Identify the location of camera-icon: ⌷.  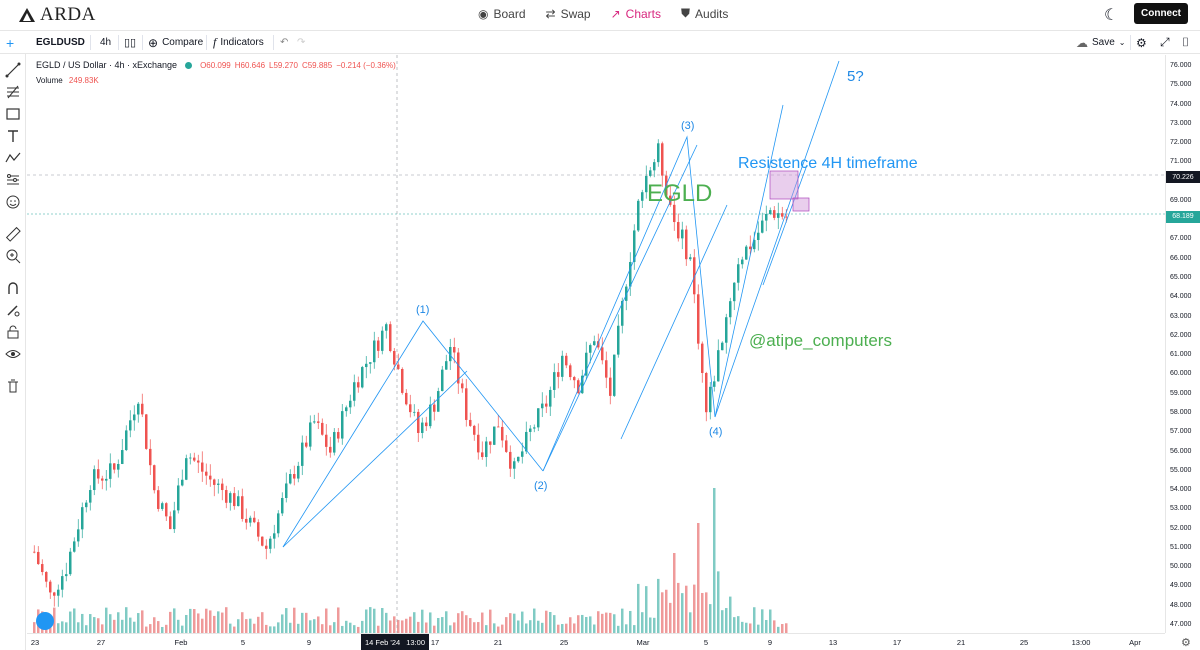
(1186, 42).